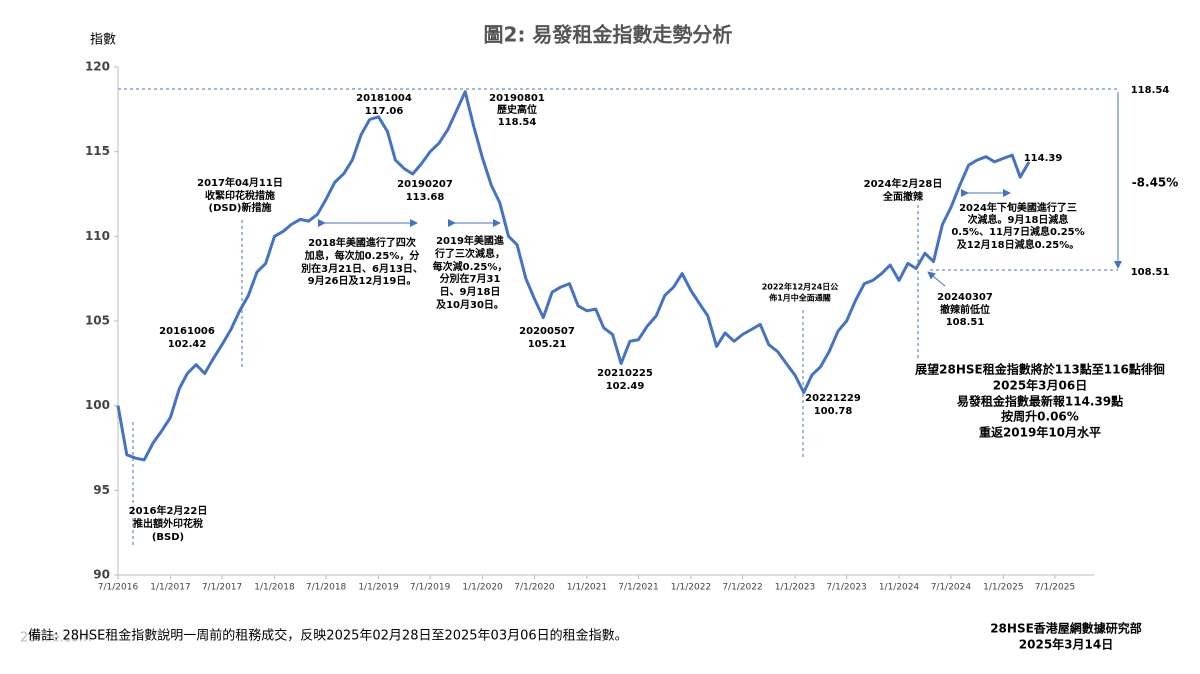  I want to click on x-tick-label: 7/1/2019, so click(430, 588).